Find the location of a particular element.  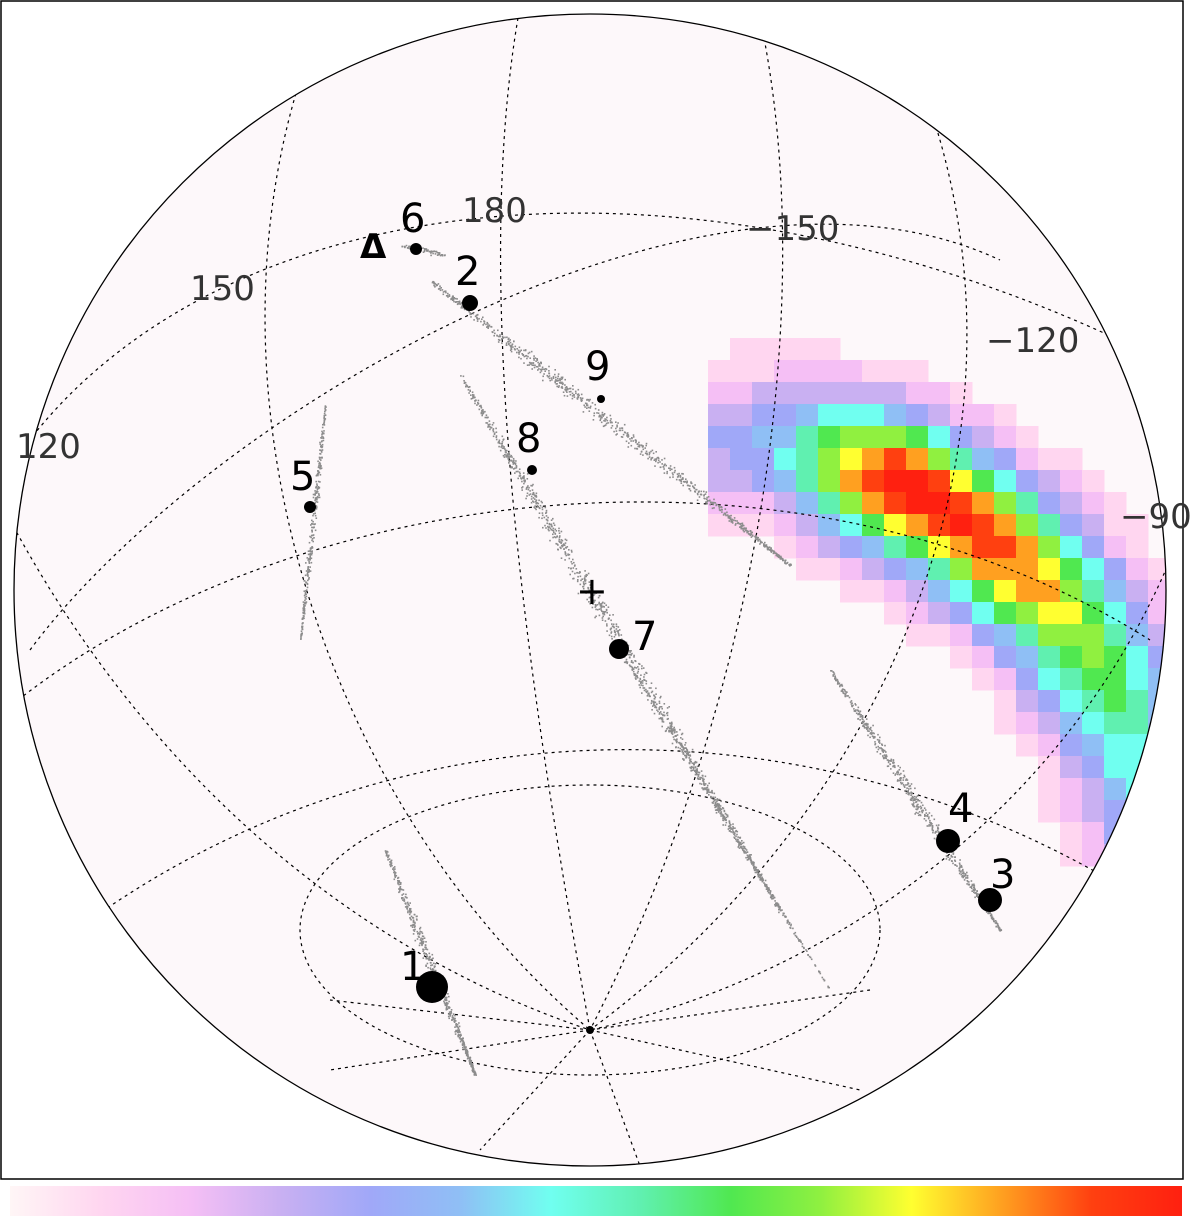

cross-marker: + is located at coordinates (592, 591).